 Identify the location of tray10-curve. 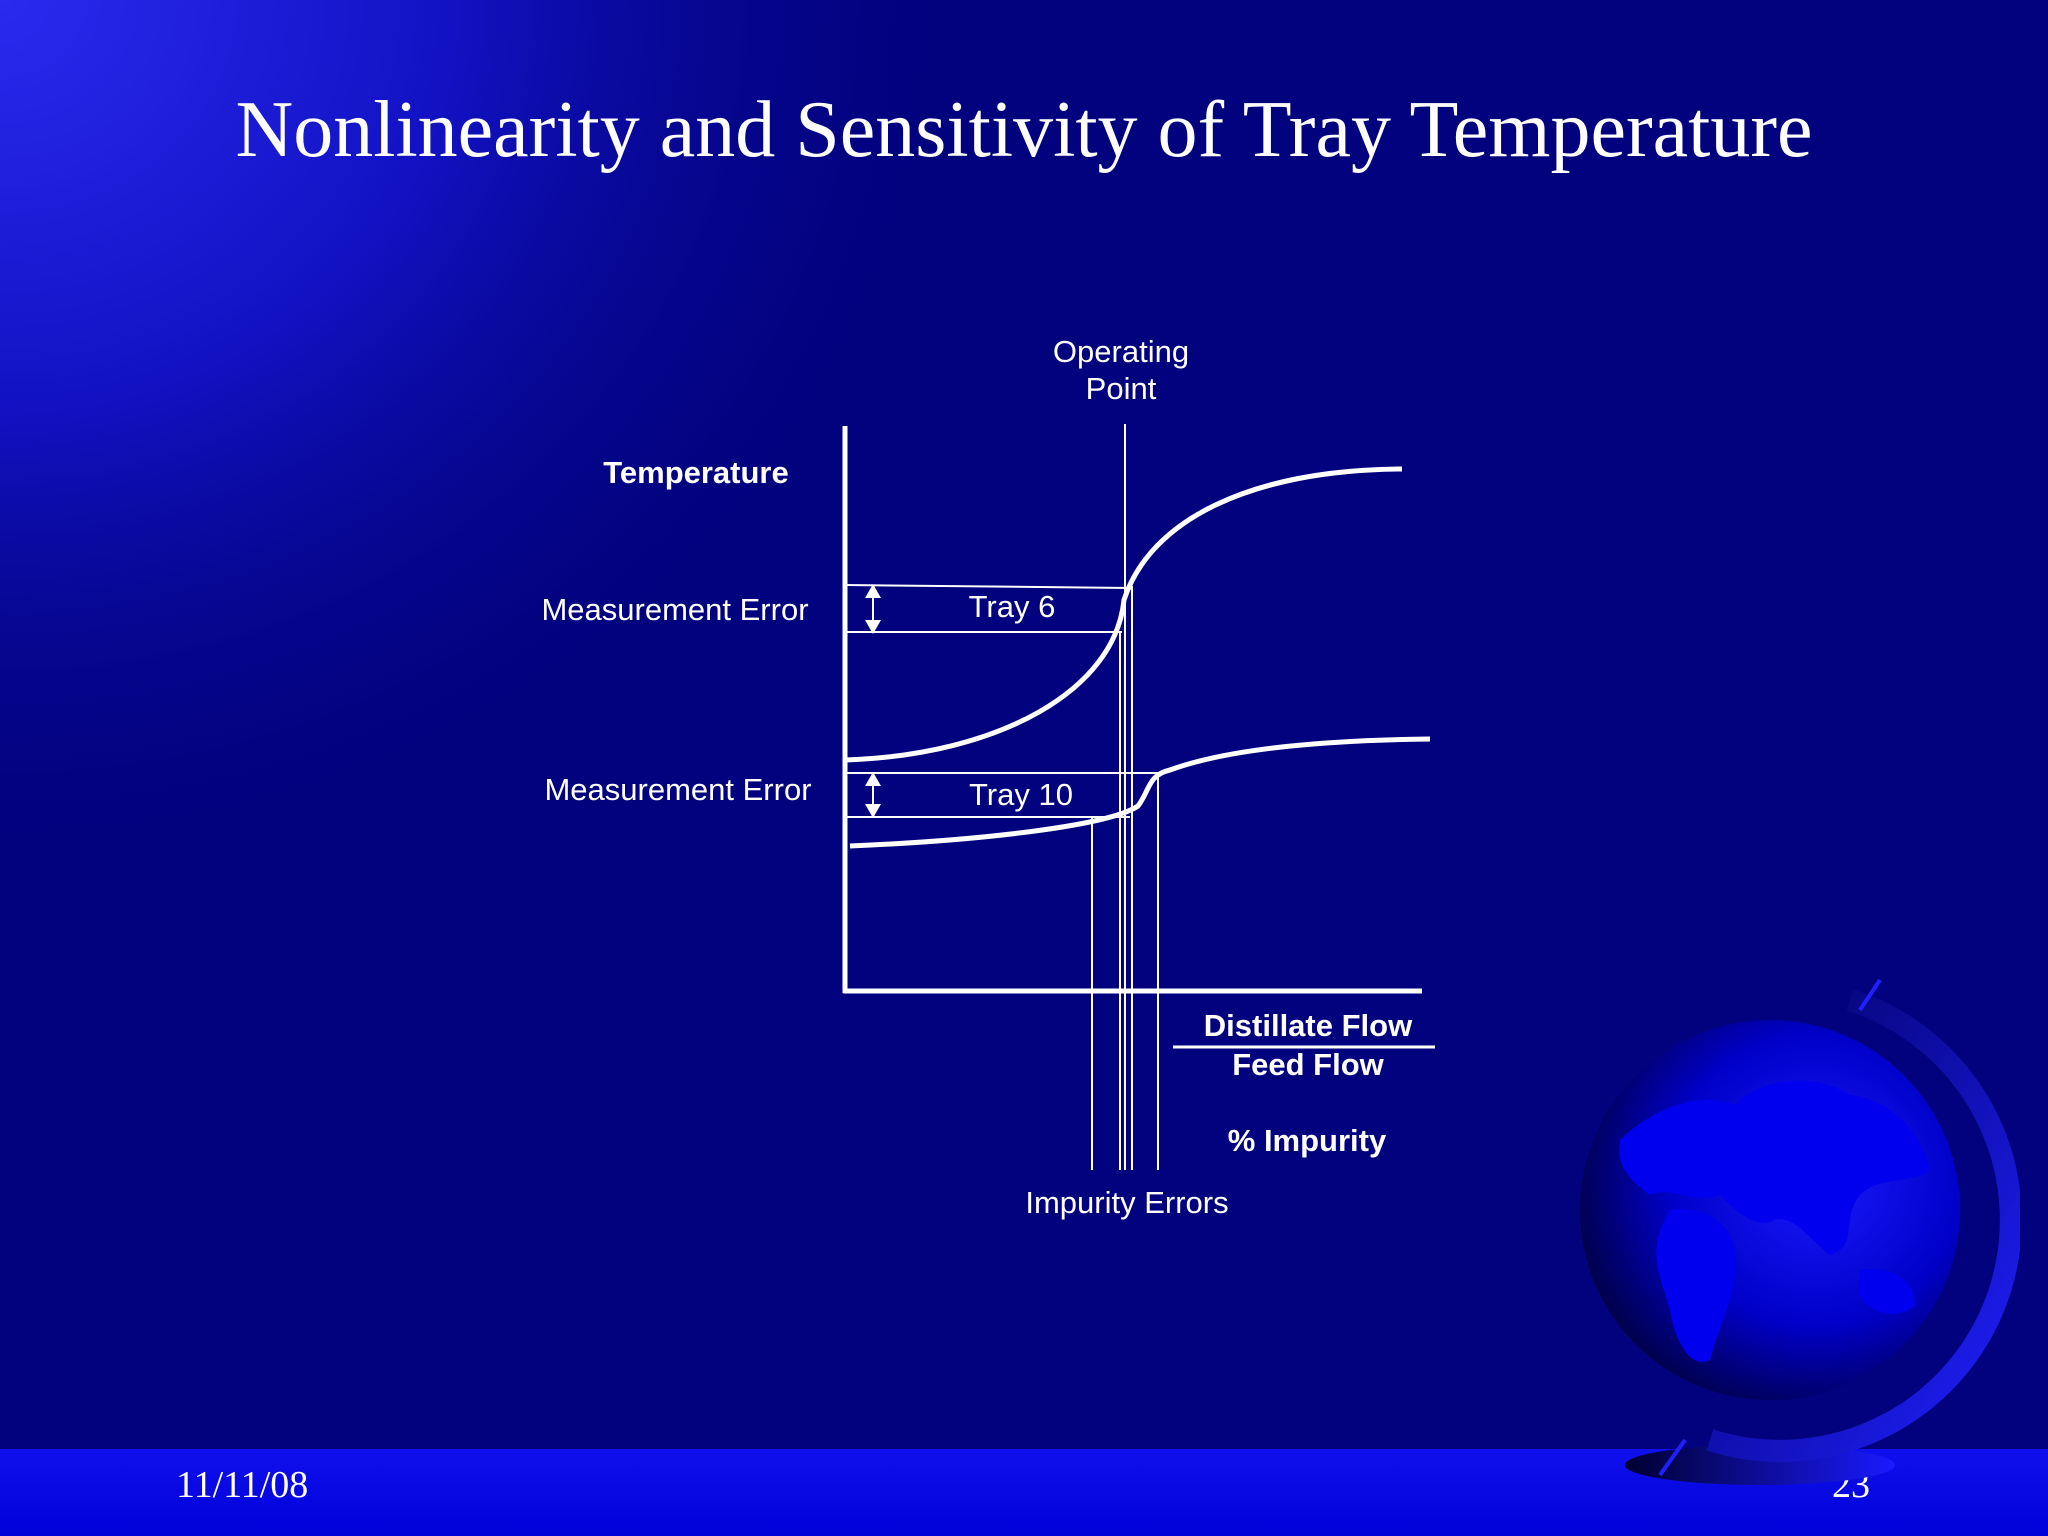
(1140, 792).